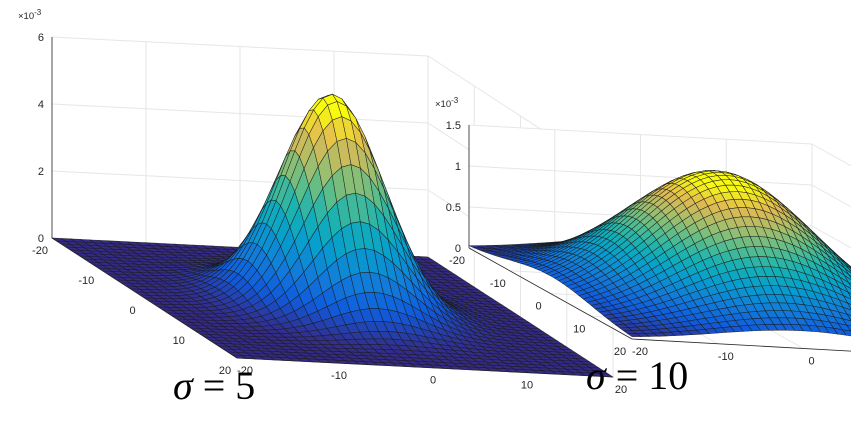  Describe the element at coordinates (245, 385) in the screenshot. I see `caption-value: 5` at that location.